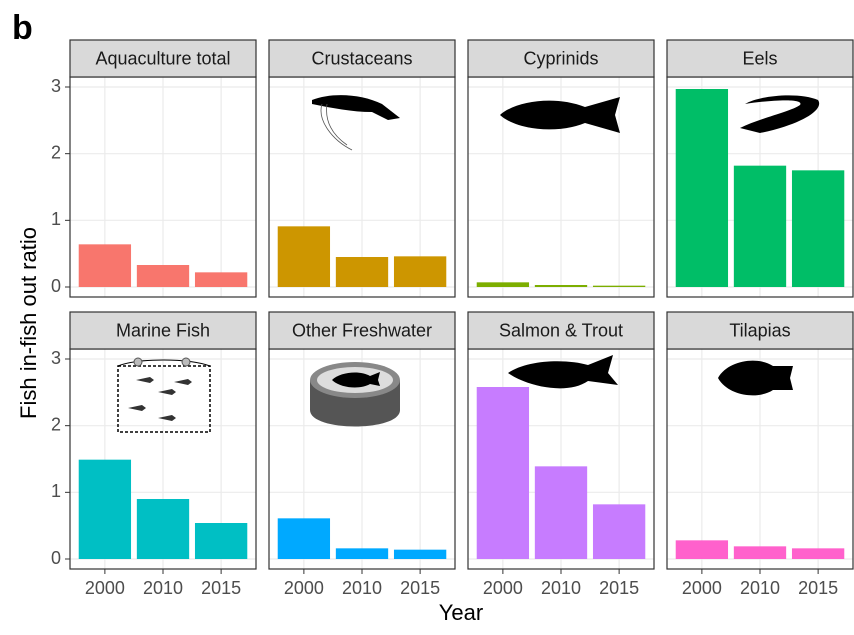  I want to click on shrimp-icon, so click(356, 123).